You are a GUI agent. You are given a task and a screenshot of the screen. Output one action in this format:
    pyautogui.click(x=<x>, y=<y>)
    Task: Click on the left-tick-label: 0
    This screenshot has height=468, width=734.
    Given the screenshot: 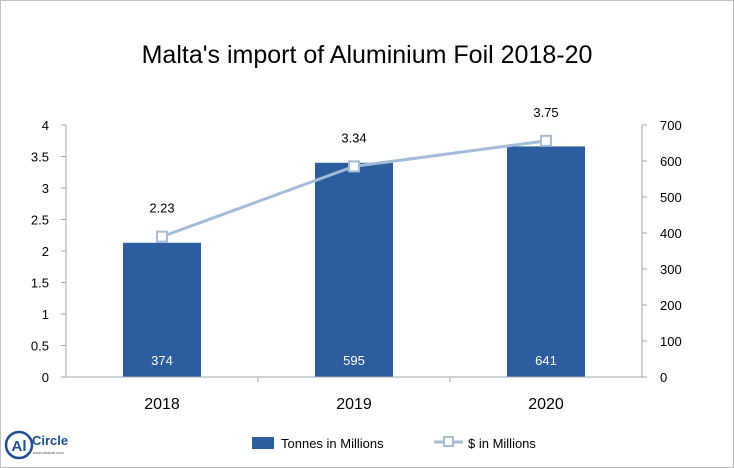 What is the action you would take?
    pyautogui.click(x=45, y=377)
    